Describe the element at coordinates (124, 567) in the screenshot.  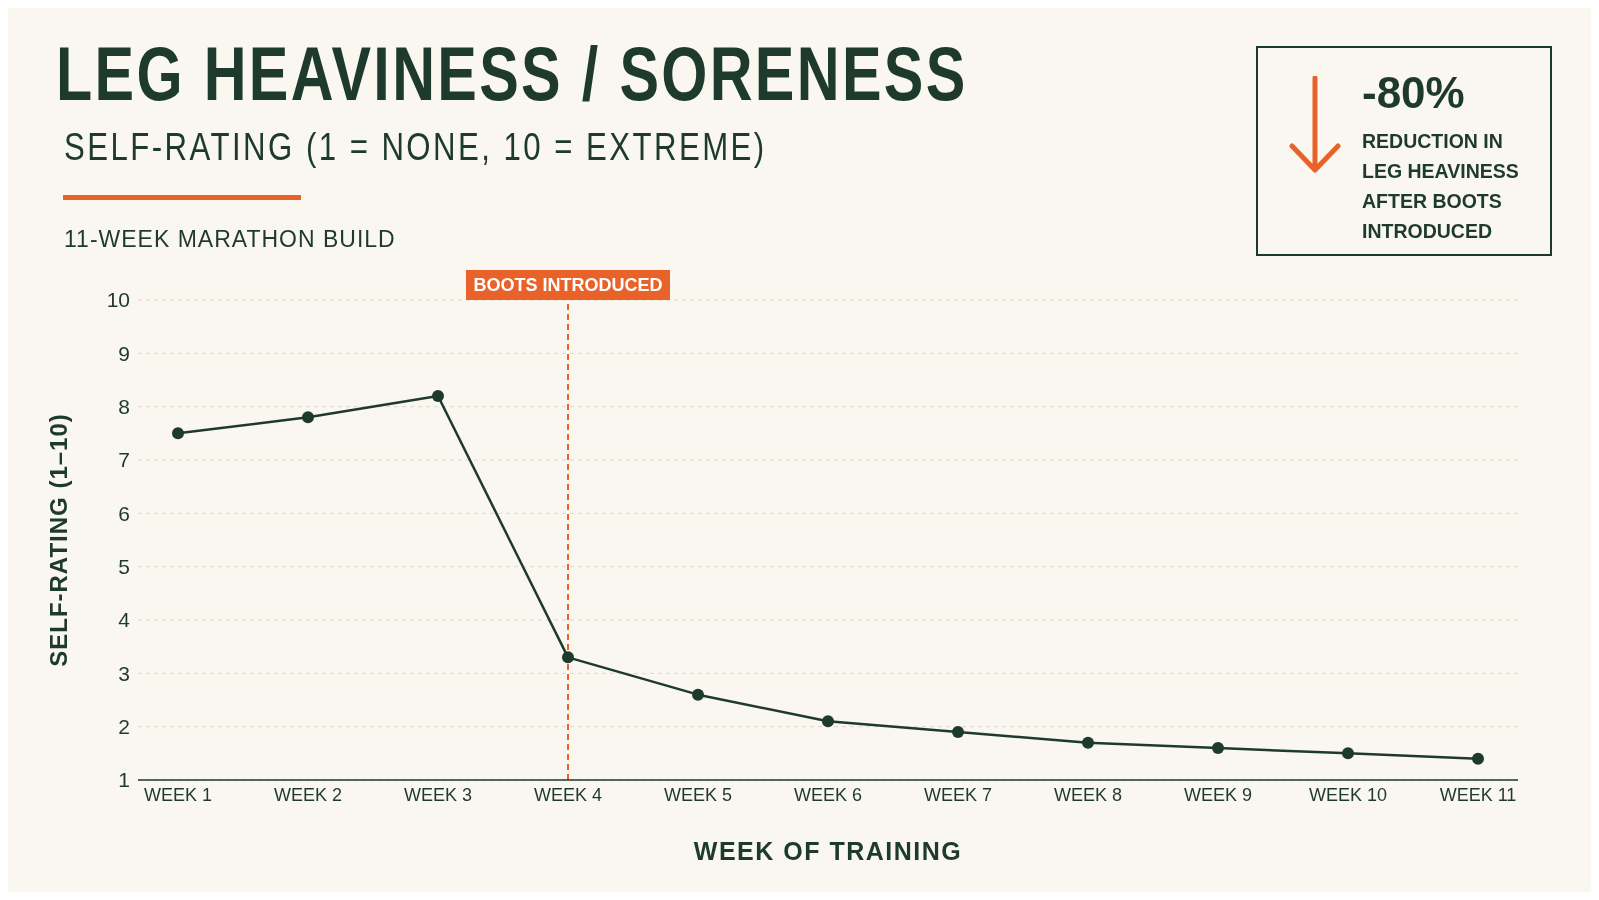
I see `y-tick-label: 5` at that location.